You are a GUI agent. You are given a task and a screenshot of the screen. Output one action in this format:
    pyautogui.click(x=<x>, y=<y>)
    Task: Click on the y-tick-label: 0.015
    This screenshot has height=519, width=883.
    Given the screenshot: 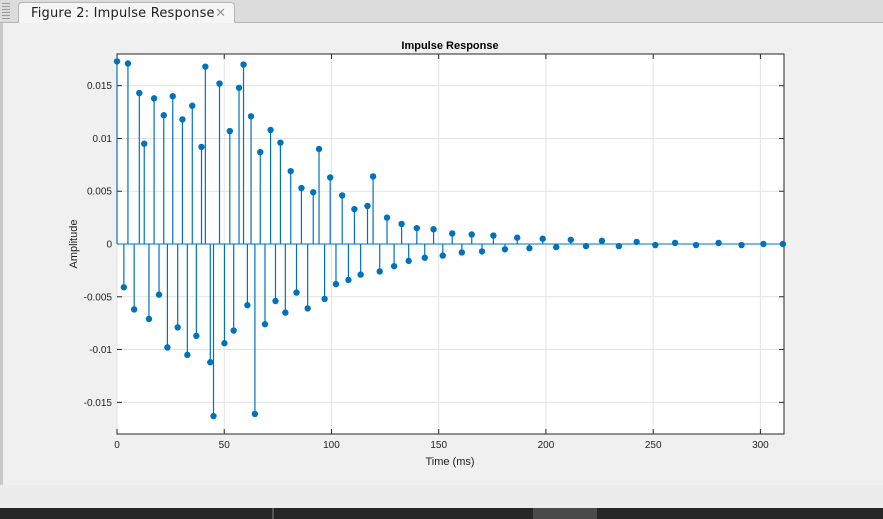 What is the action you would take?
    pyautogui.click(x=99, y=86)
    